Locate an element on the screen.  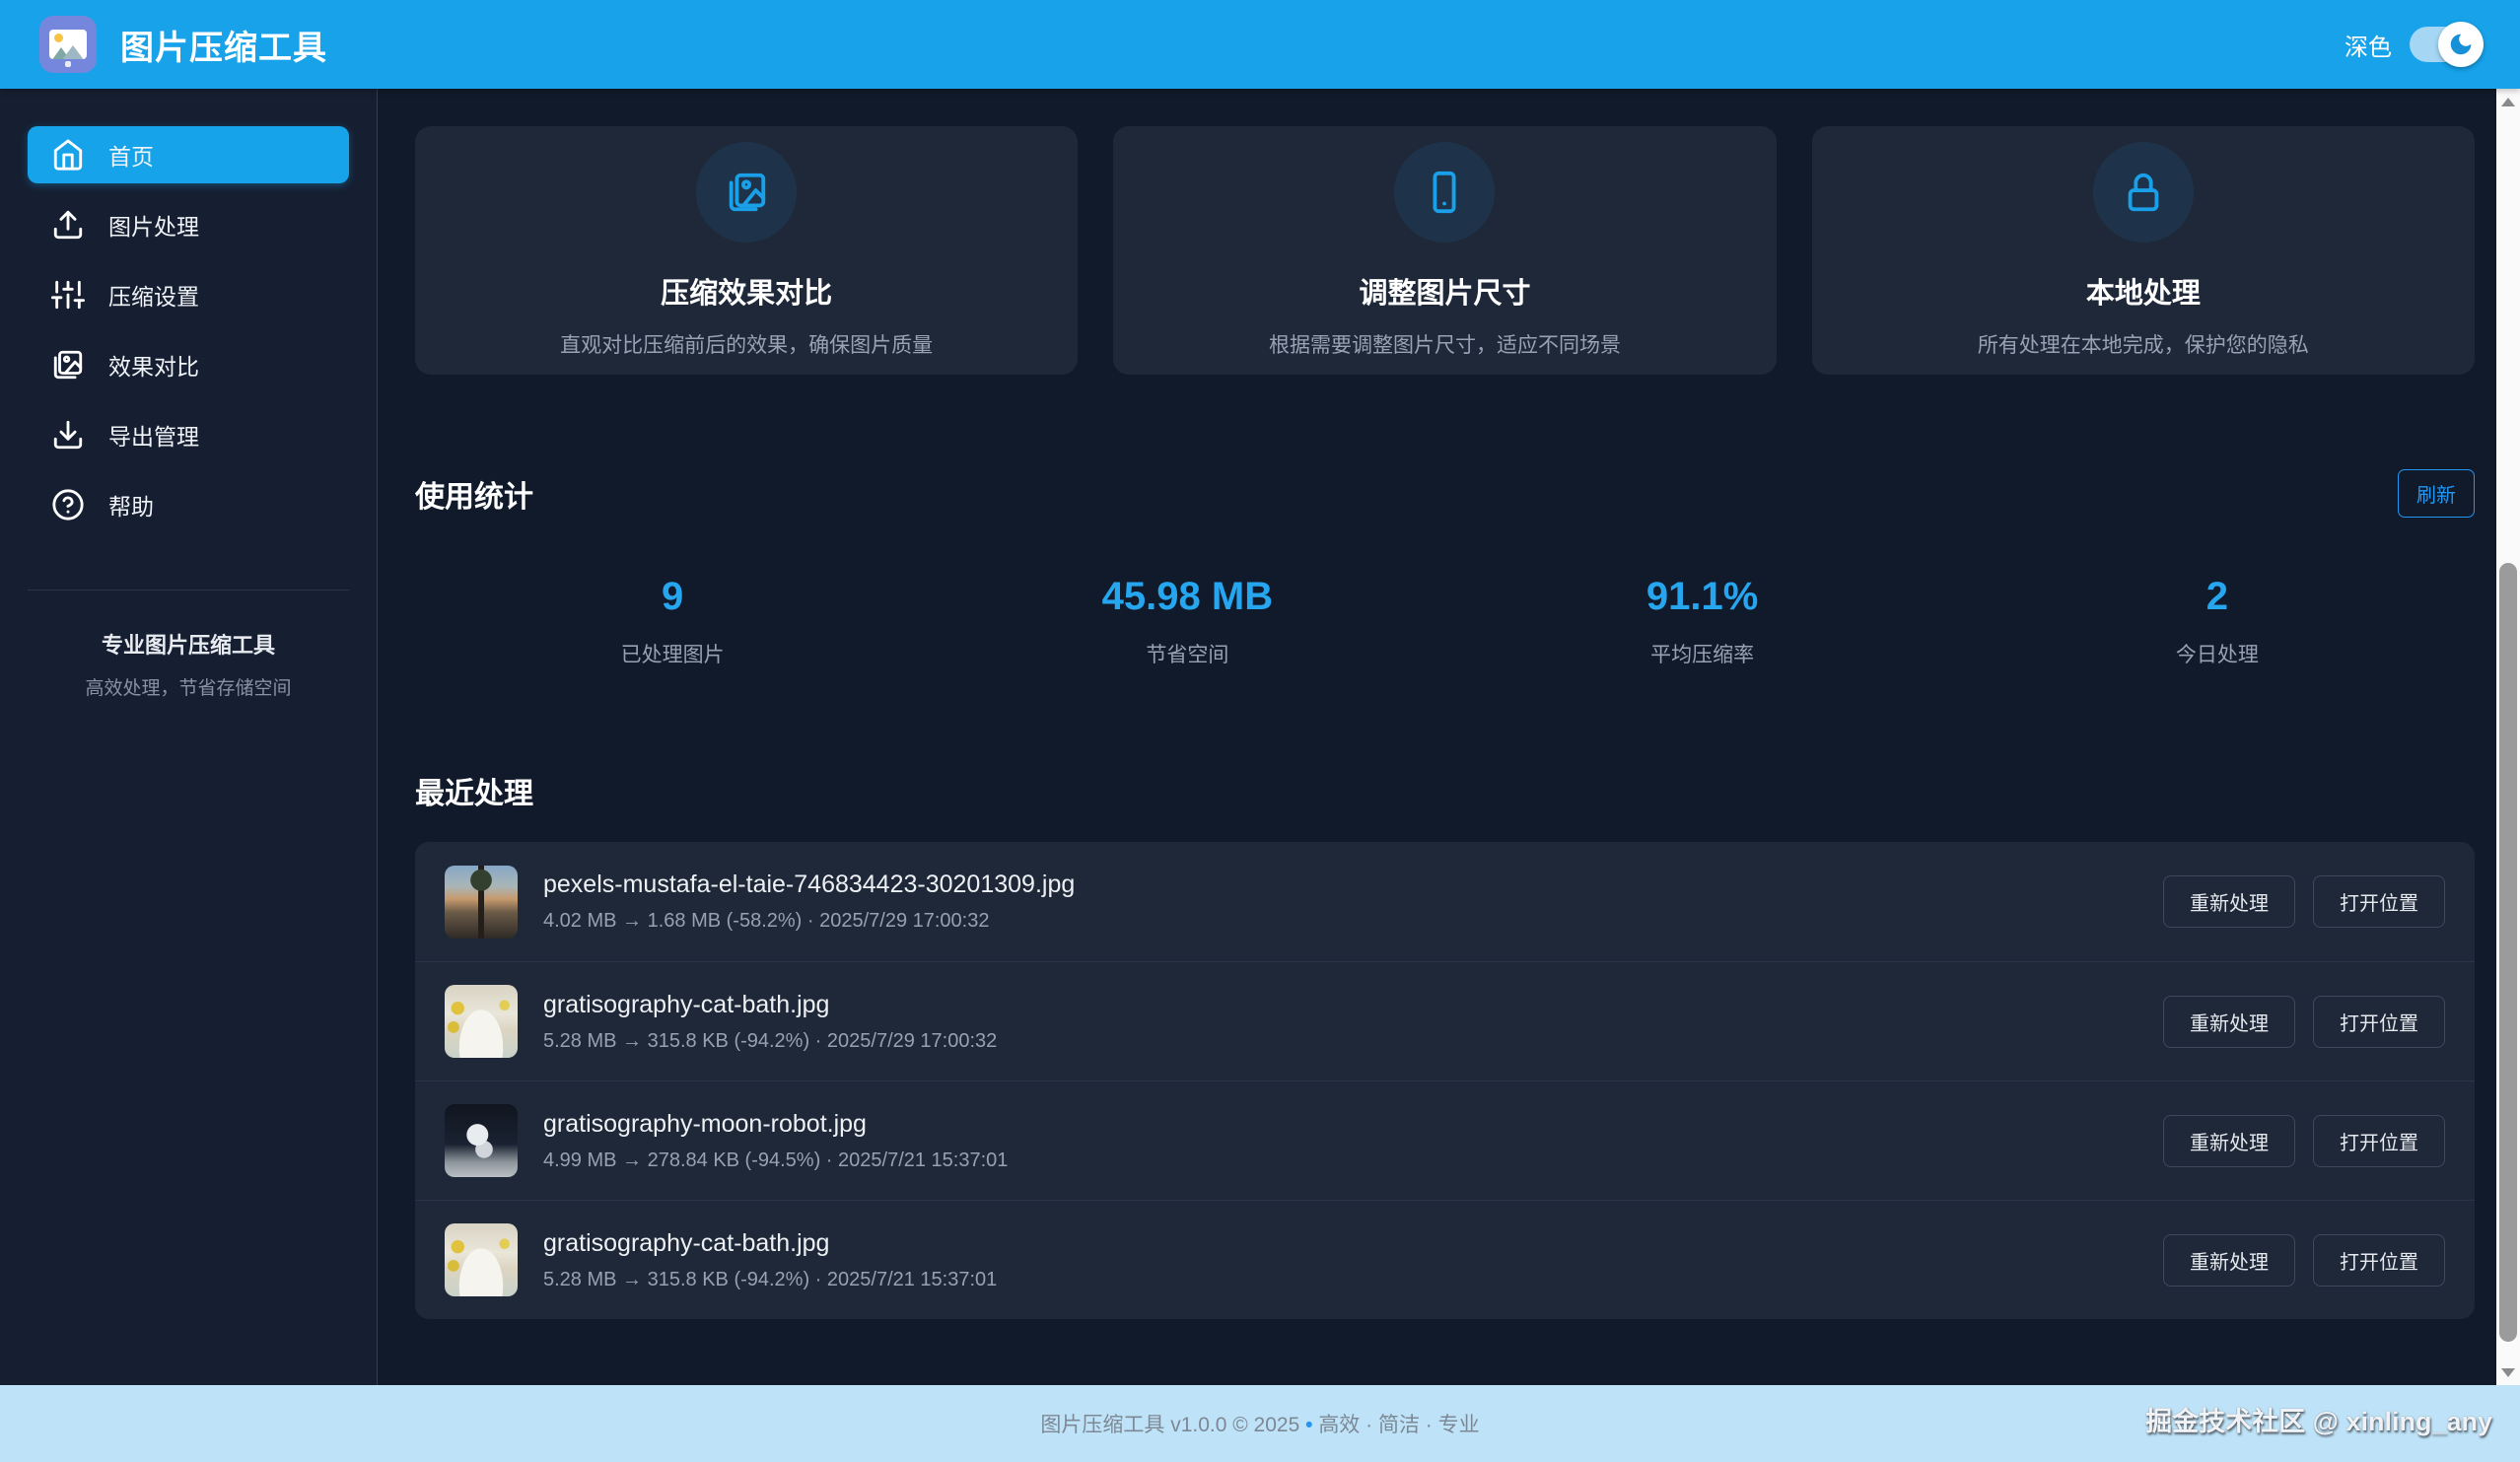
sidebar-item-label: 导出管理 is located at coordinates (153, 437).